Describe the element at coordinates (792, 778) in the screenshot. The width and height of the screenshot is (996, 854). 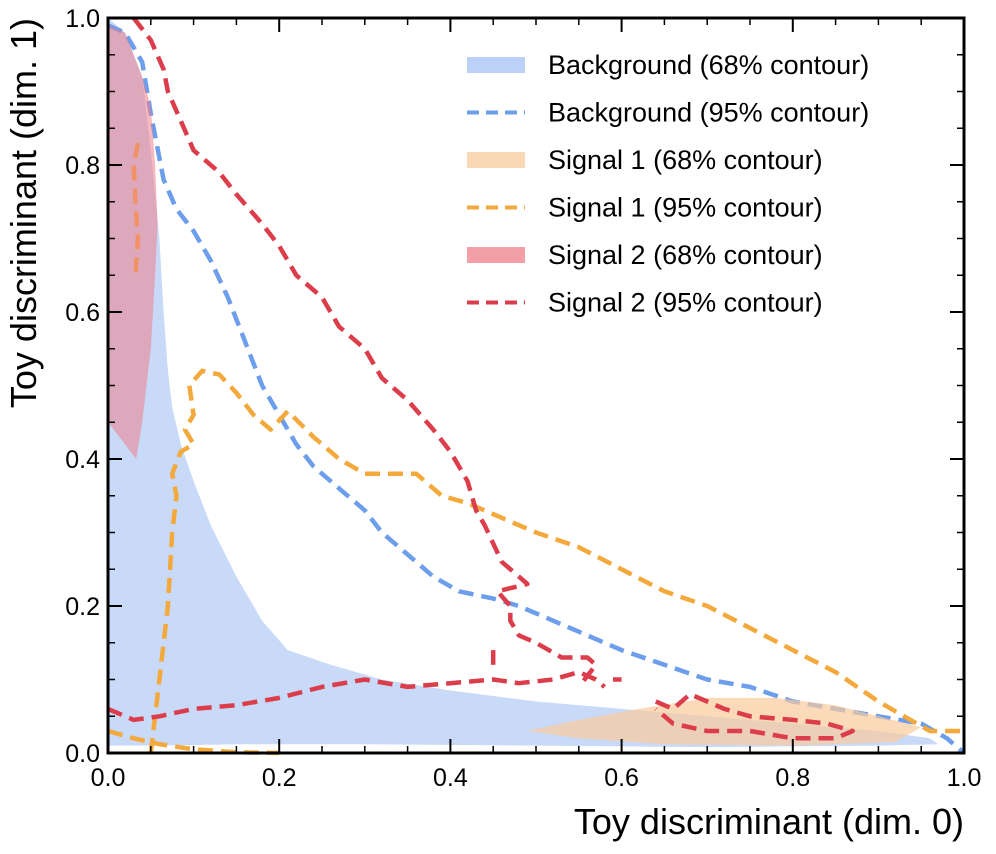
I see `x-tick-label: 0.8` at that location.